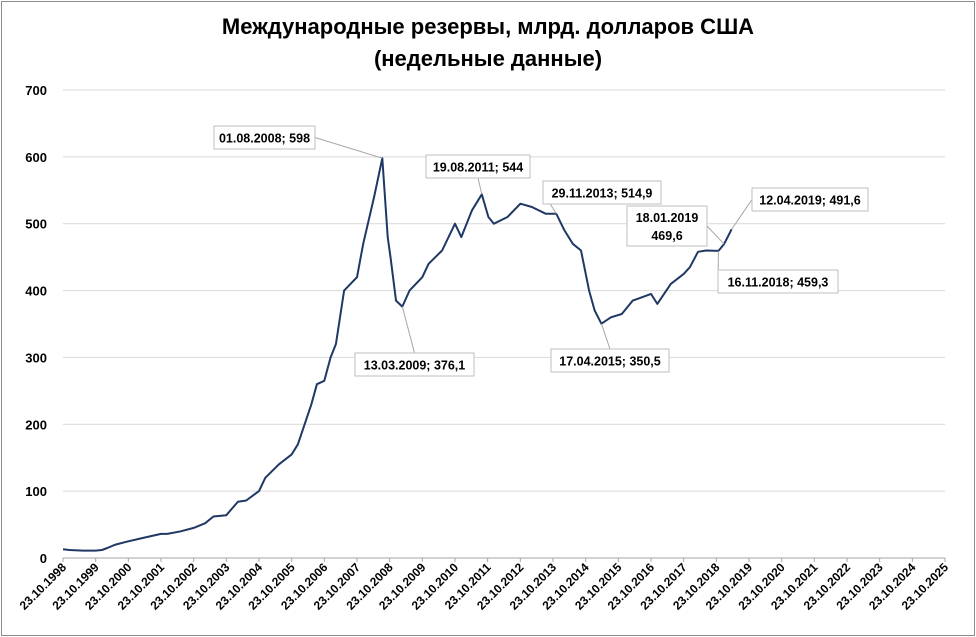  I want to click on y-tick-label: 700, so click(36, 90).